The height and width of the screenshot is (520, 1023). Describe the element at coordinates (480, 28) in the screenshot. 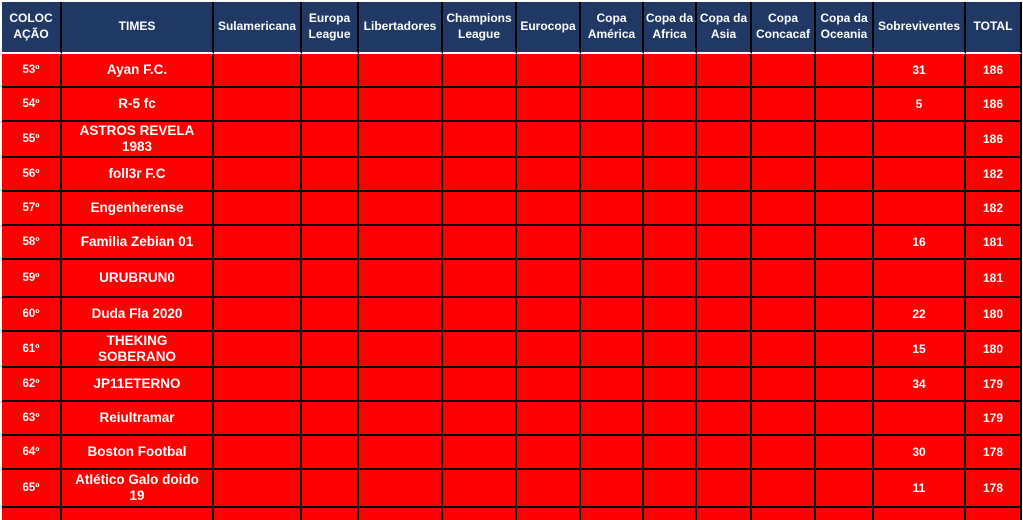

I see `col-header-champions-league: Champions League` at that location.